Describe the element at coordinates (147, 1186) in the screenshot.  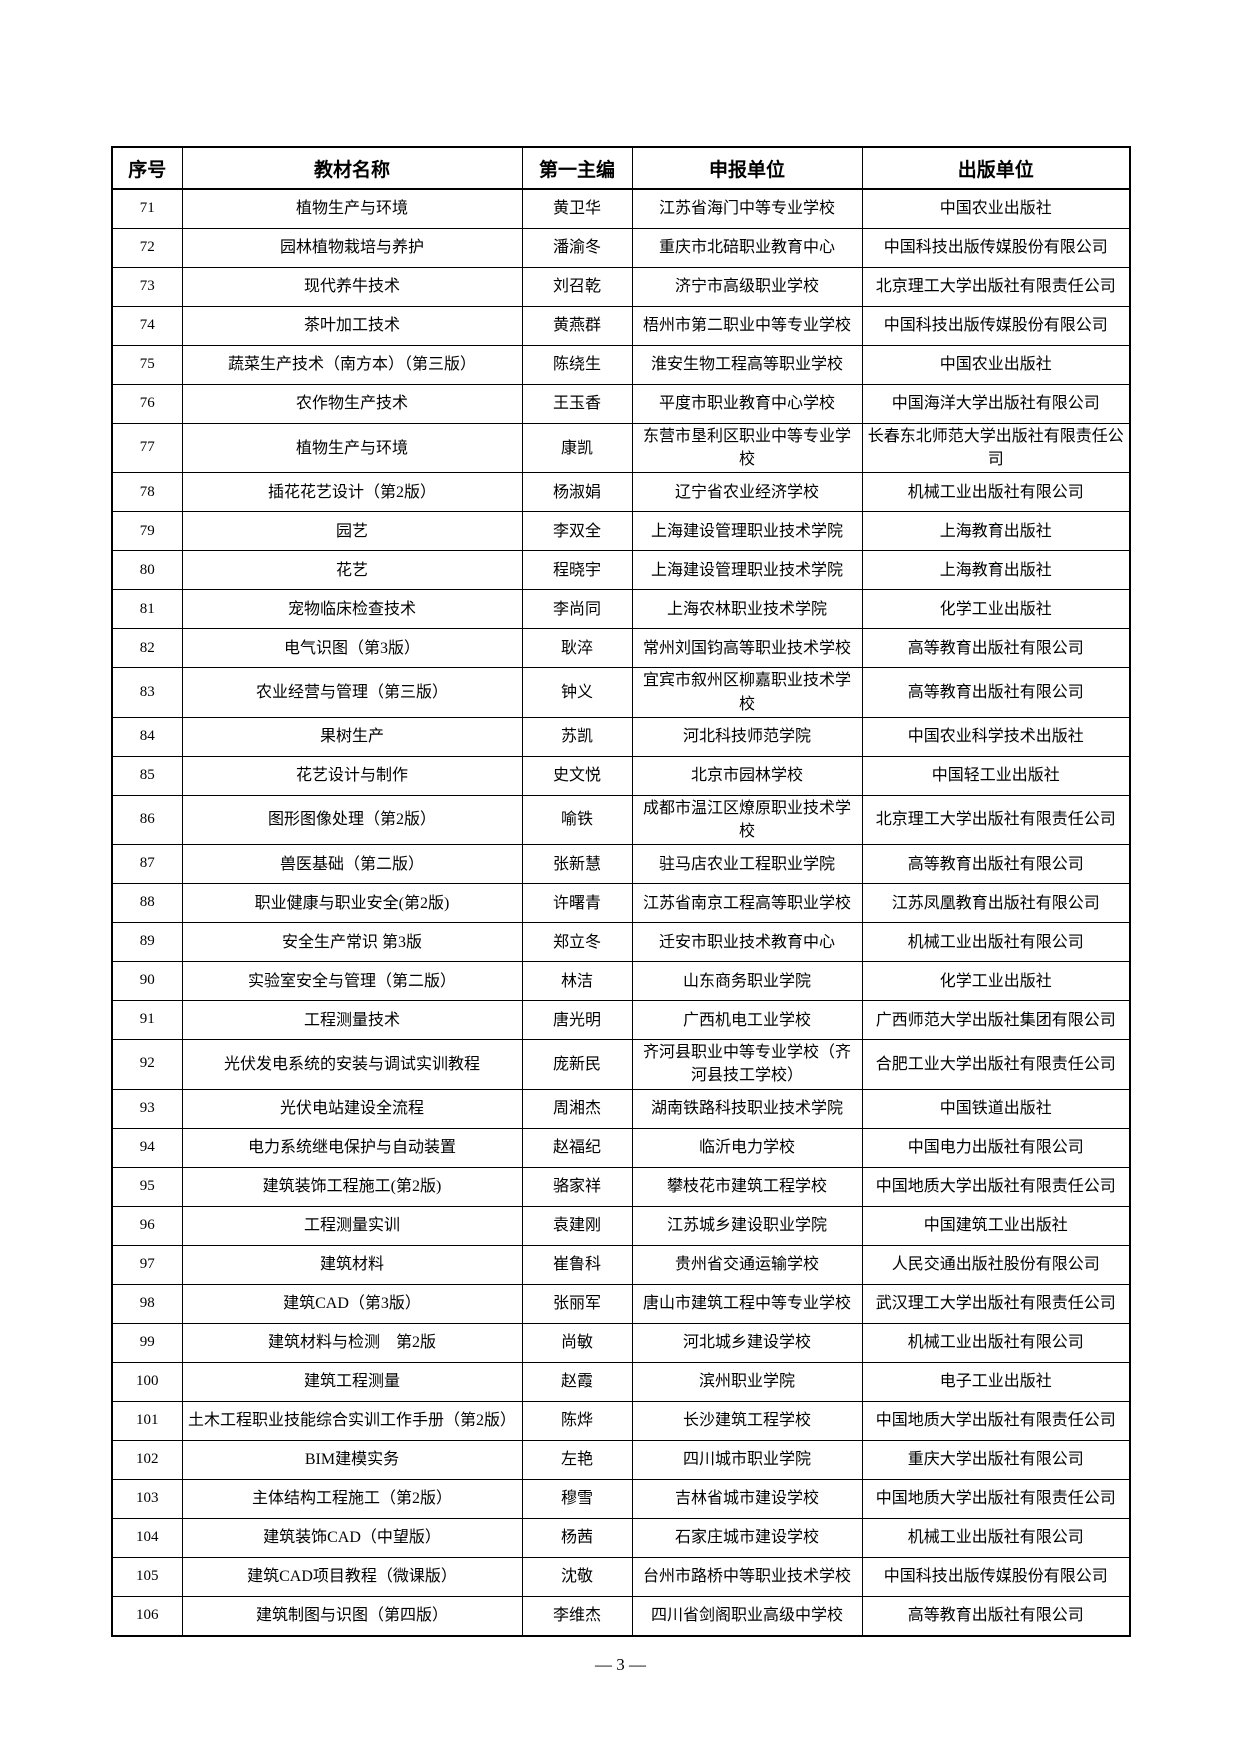
I see `serial-number-cell: 95` at that location.